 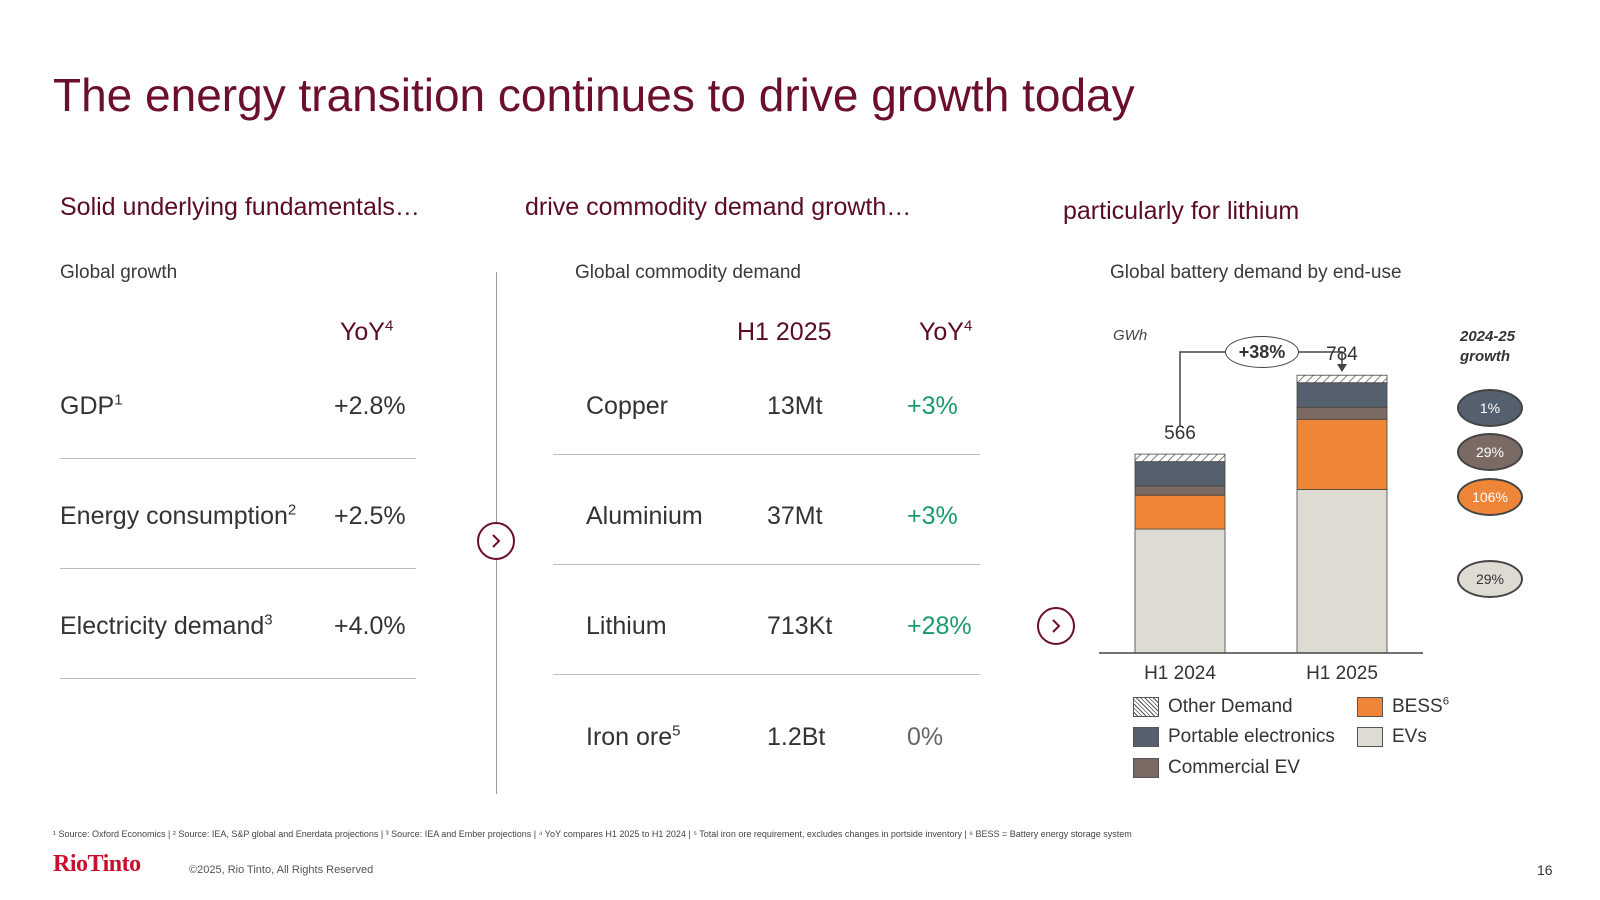 I want to click on growth-ellipse-portable: 1%, so click(x=1490, y=408).